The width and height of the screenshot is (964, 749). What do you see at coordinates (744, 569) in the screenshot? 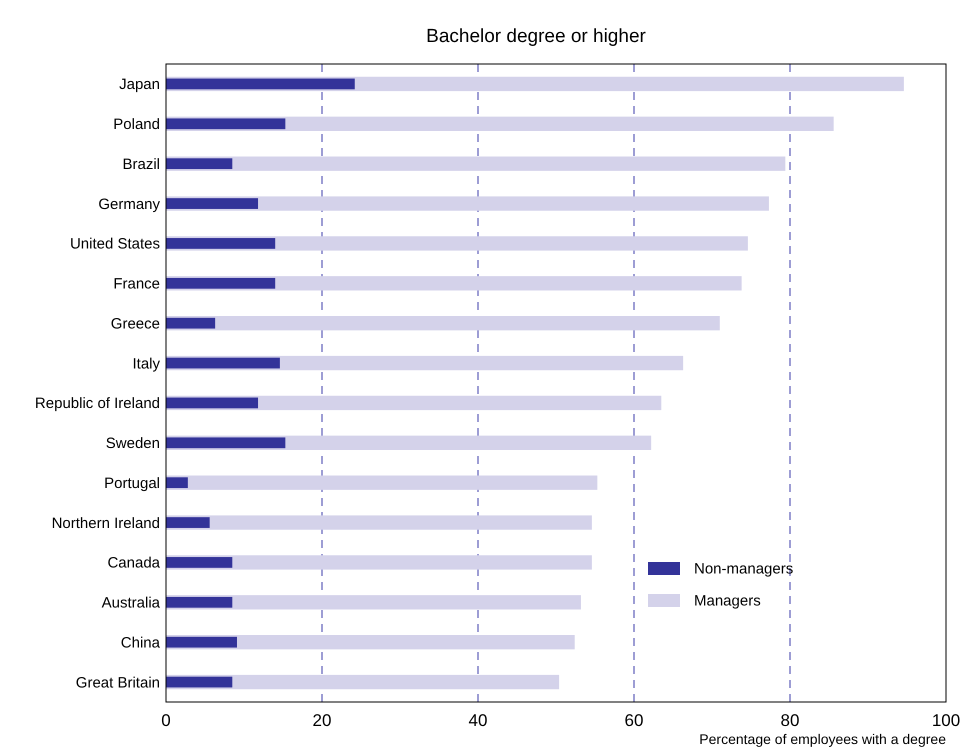
I see `legend-label: Non-managers` at bounding box center [744, 569].